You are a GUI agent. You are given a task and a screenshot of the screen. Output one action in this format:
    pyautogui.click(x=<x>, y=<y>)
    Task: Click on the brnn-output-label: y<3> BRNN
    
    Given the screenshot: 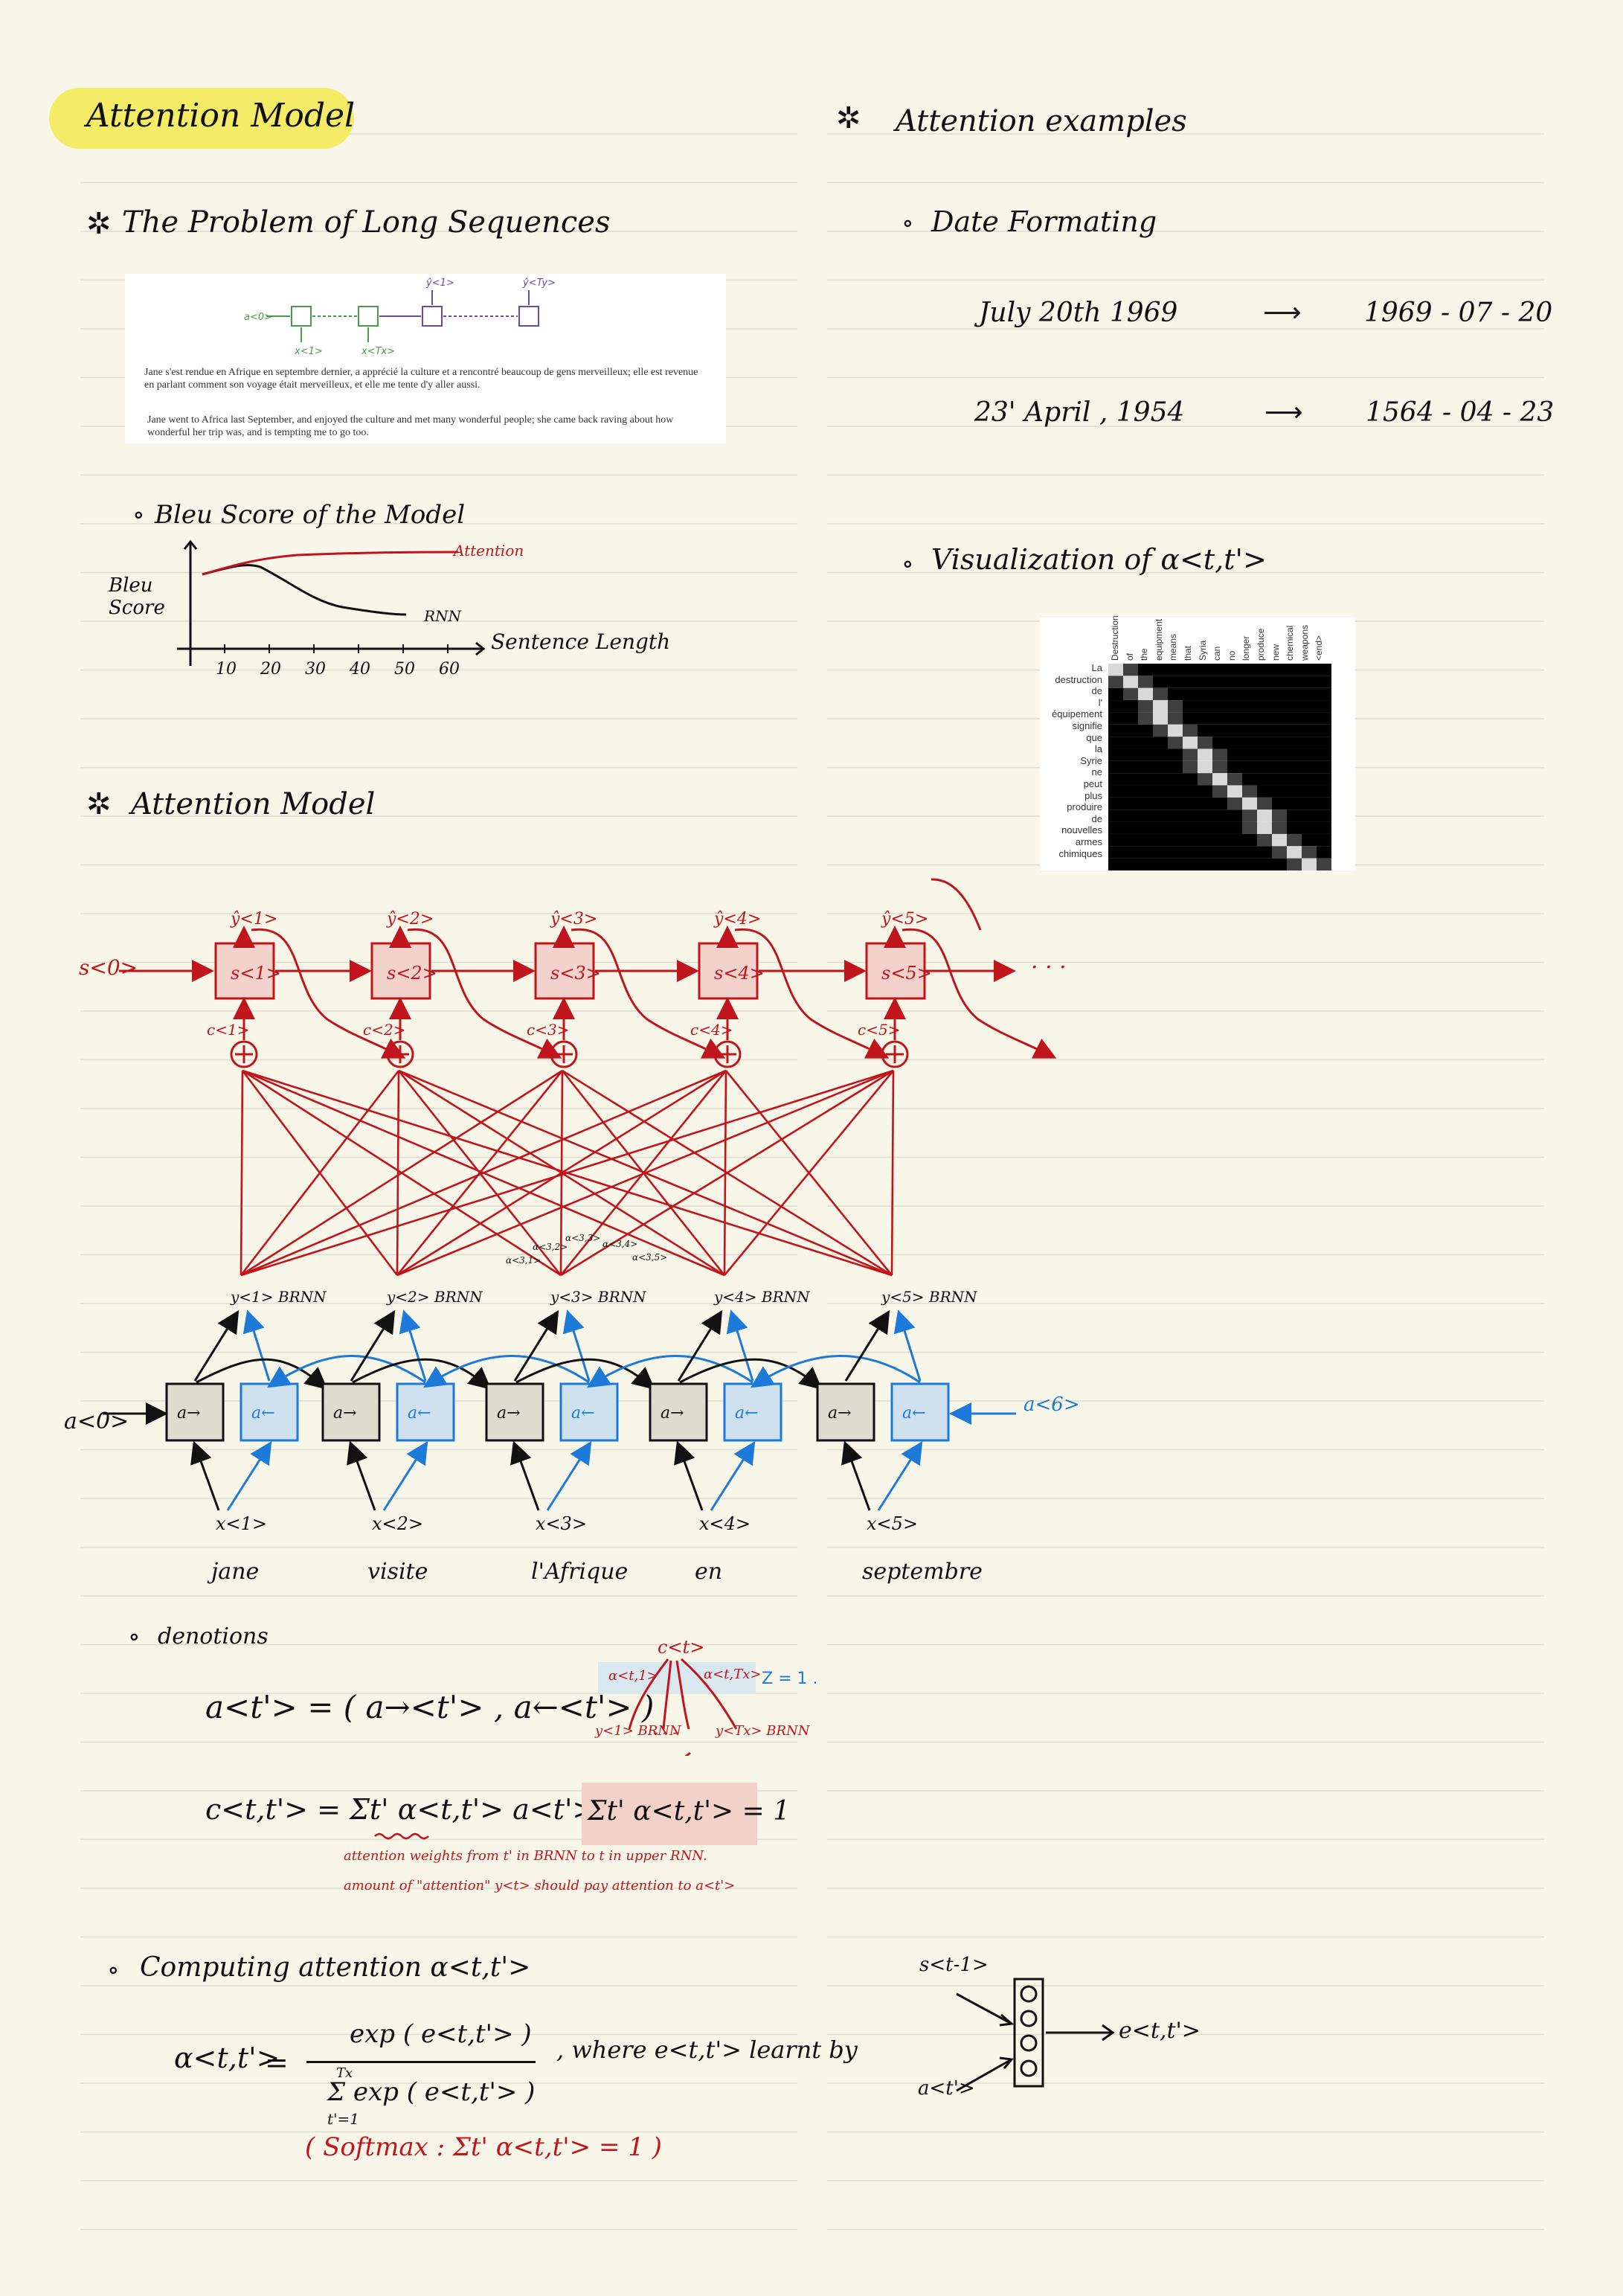 What is the action you would take?
    pyautogui.click(x=598, y=1297)
    